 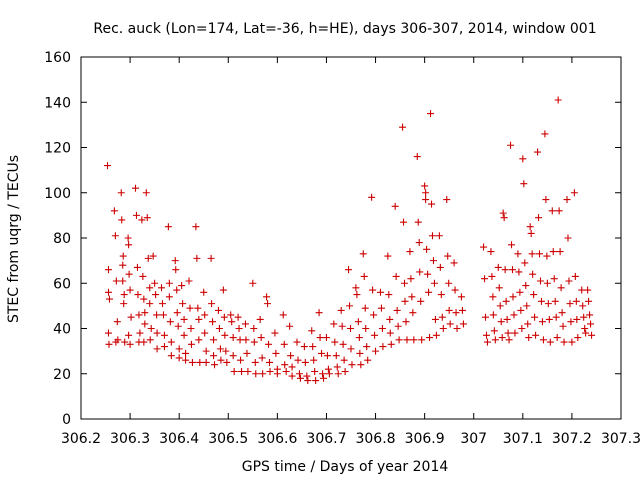 What do you see at coordinates (375, 439) in the screenshot?
I see `x-tick-label: 306.8` at bounding box center [375, 439].